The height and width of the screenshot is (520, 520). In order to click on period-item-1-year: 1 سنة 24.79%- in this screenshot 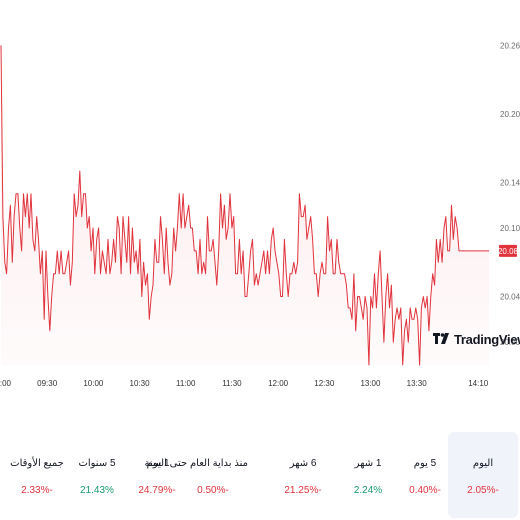, I will do `click(157, 475)`.